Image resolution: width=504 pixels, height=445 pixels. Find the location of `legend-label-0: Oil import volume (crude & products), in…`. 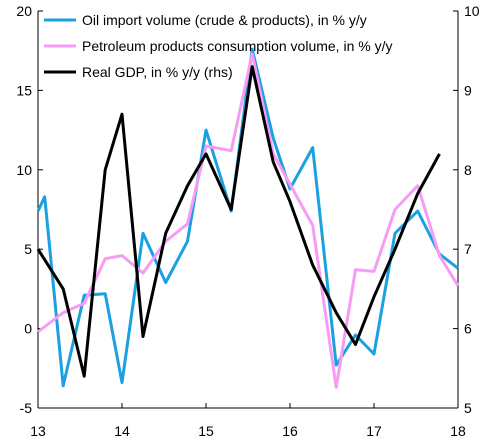

legend-label-0: Oil import volume (crude & products), in… is located at coordinates (224, 20).